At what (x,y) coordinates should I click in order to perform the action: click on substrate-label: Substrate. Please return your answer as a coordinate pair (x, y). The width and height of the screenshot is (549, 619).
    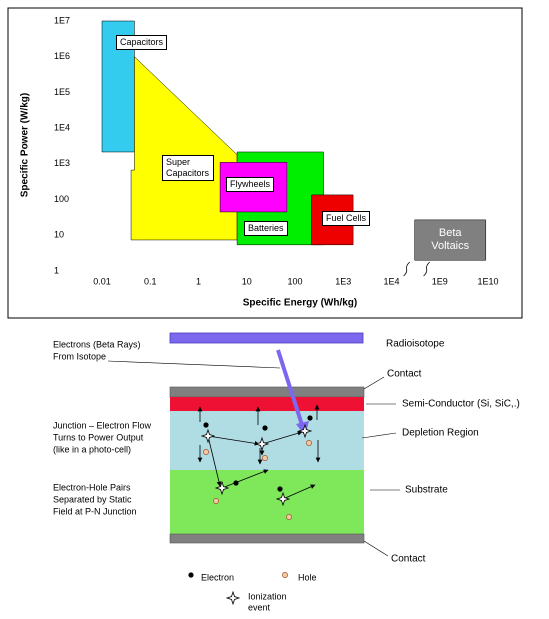
    Looking at the image, I should click on (426, 490).